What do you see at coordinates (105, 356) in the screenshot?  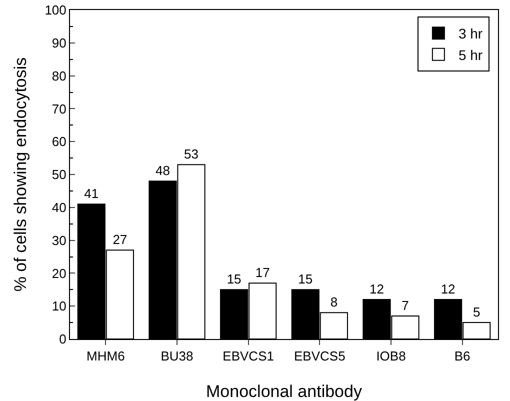 I see `x-tick-label: MHM6` at bounding box center [105, 356].